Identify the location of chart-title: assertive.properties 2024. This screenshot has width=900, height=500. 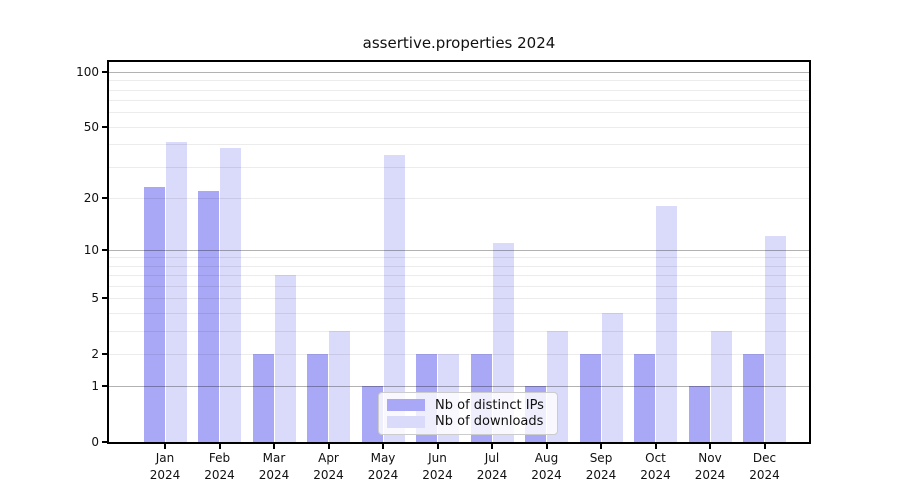
(459, 43).